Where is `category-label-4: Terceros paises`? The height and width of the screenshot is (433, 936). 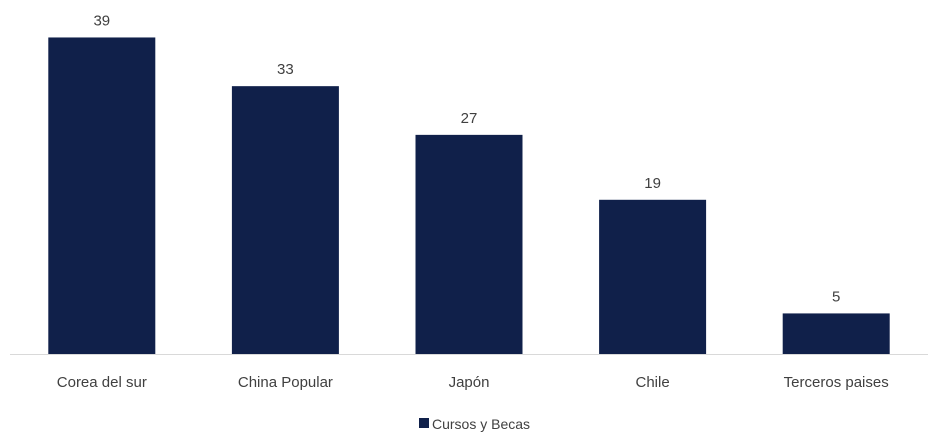 category-label-4: Terceros paises is located at coordinates (836, 382).